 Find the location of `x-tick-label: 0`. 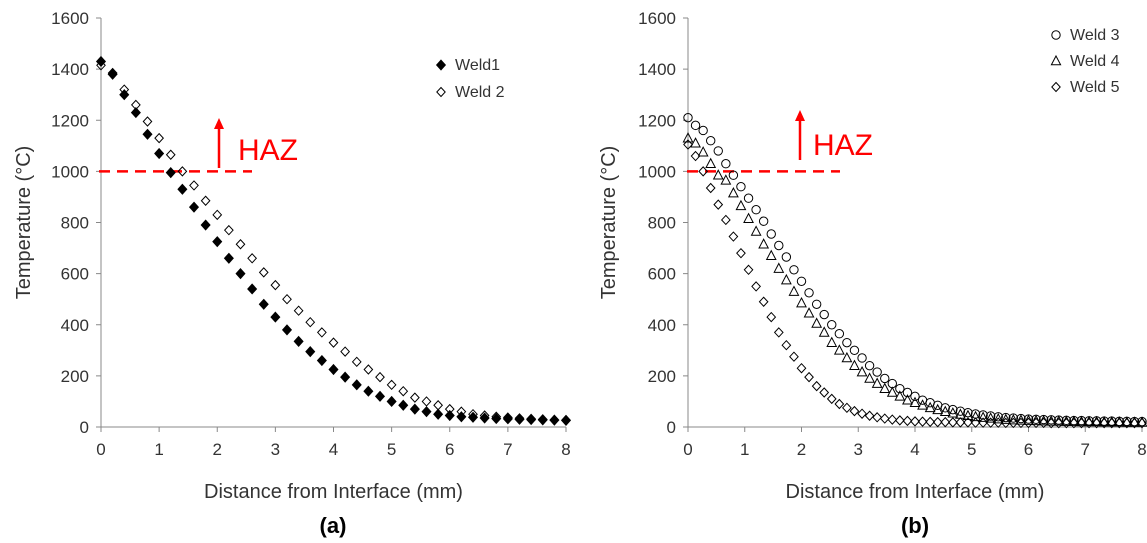

x-tick-label: 0 is located at coordinates (100, 449).